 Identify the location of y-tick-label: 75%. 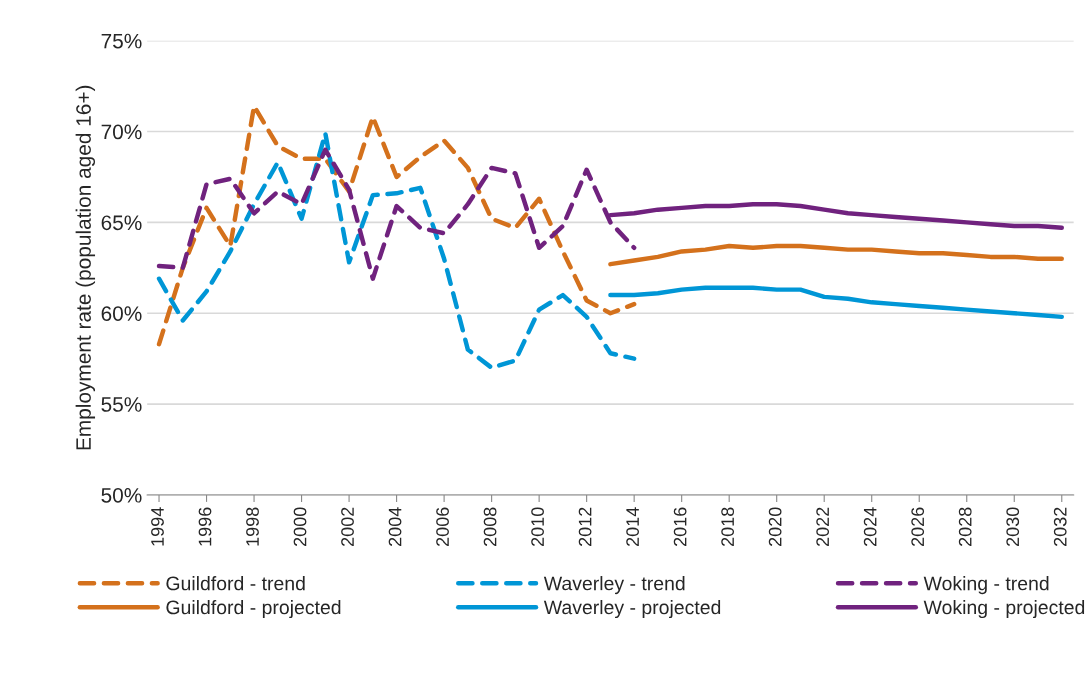
(121, 41).